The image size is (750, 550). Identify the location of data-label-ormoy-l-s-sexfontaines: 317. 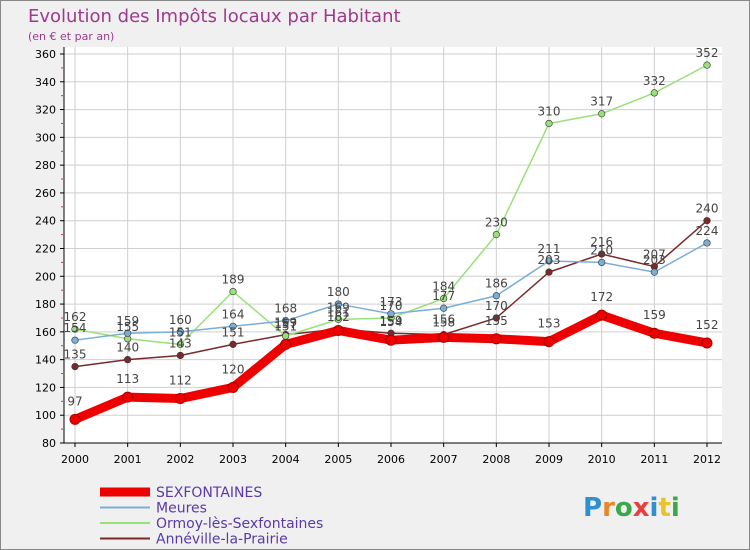
(601, 102).